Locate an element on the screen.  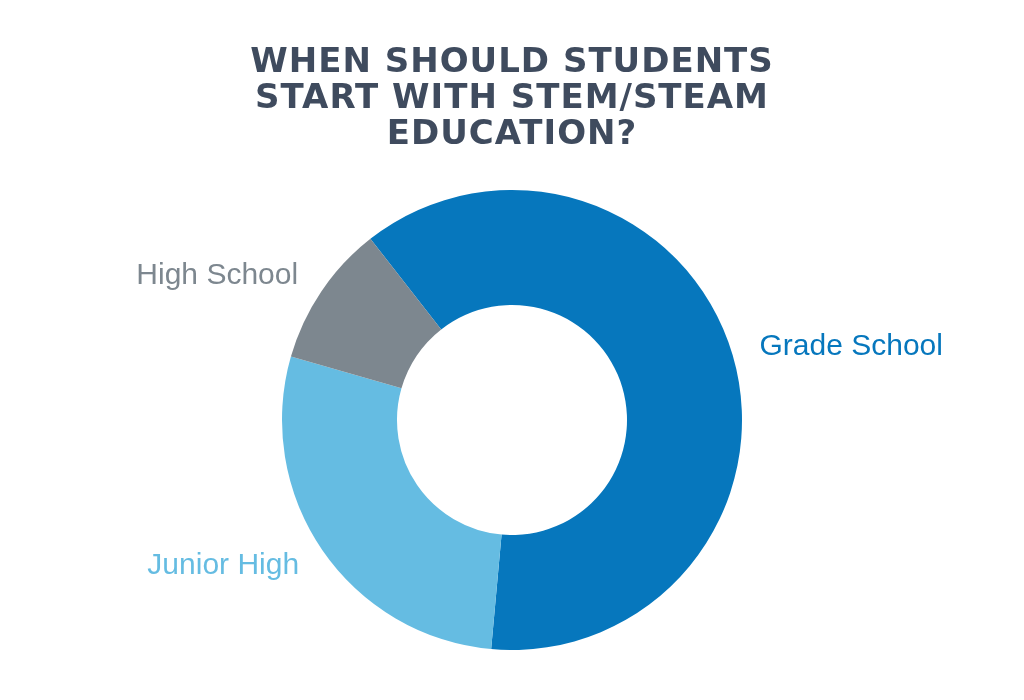
slice-label: Grade School is located at coordinates (851, 345).